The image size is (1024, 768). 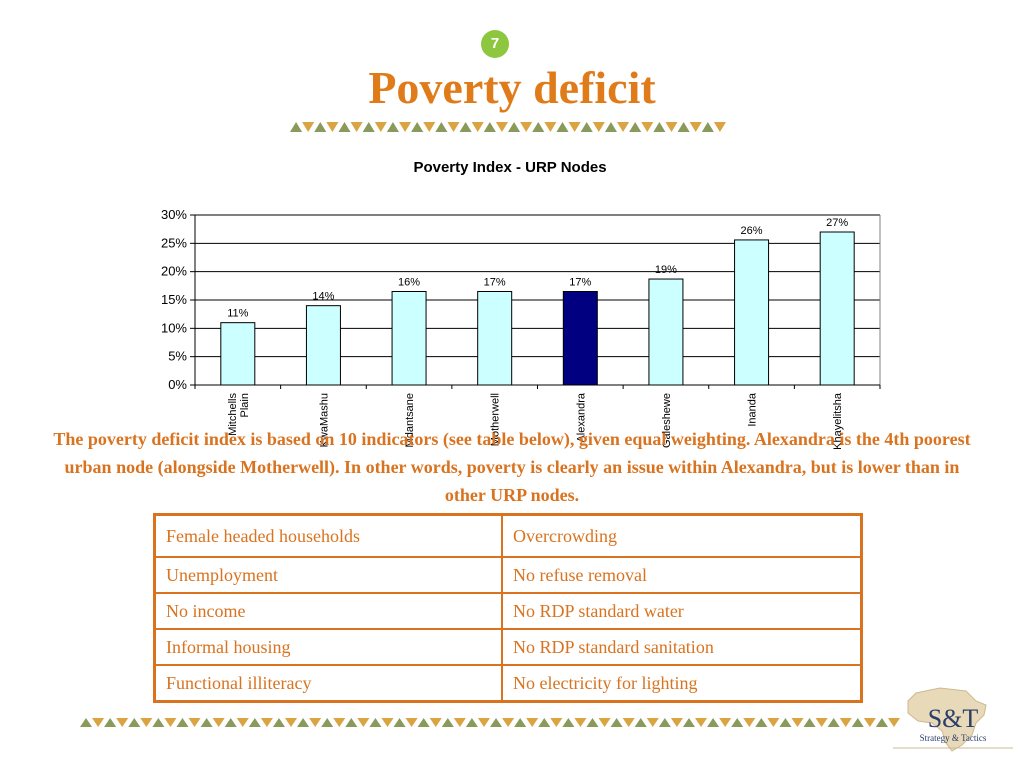 I want to click on chart-title: Poverty Index - URP Nodes, so click(x=509, y=167).